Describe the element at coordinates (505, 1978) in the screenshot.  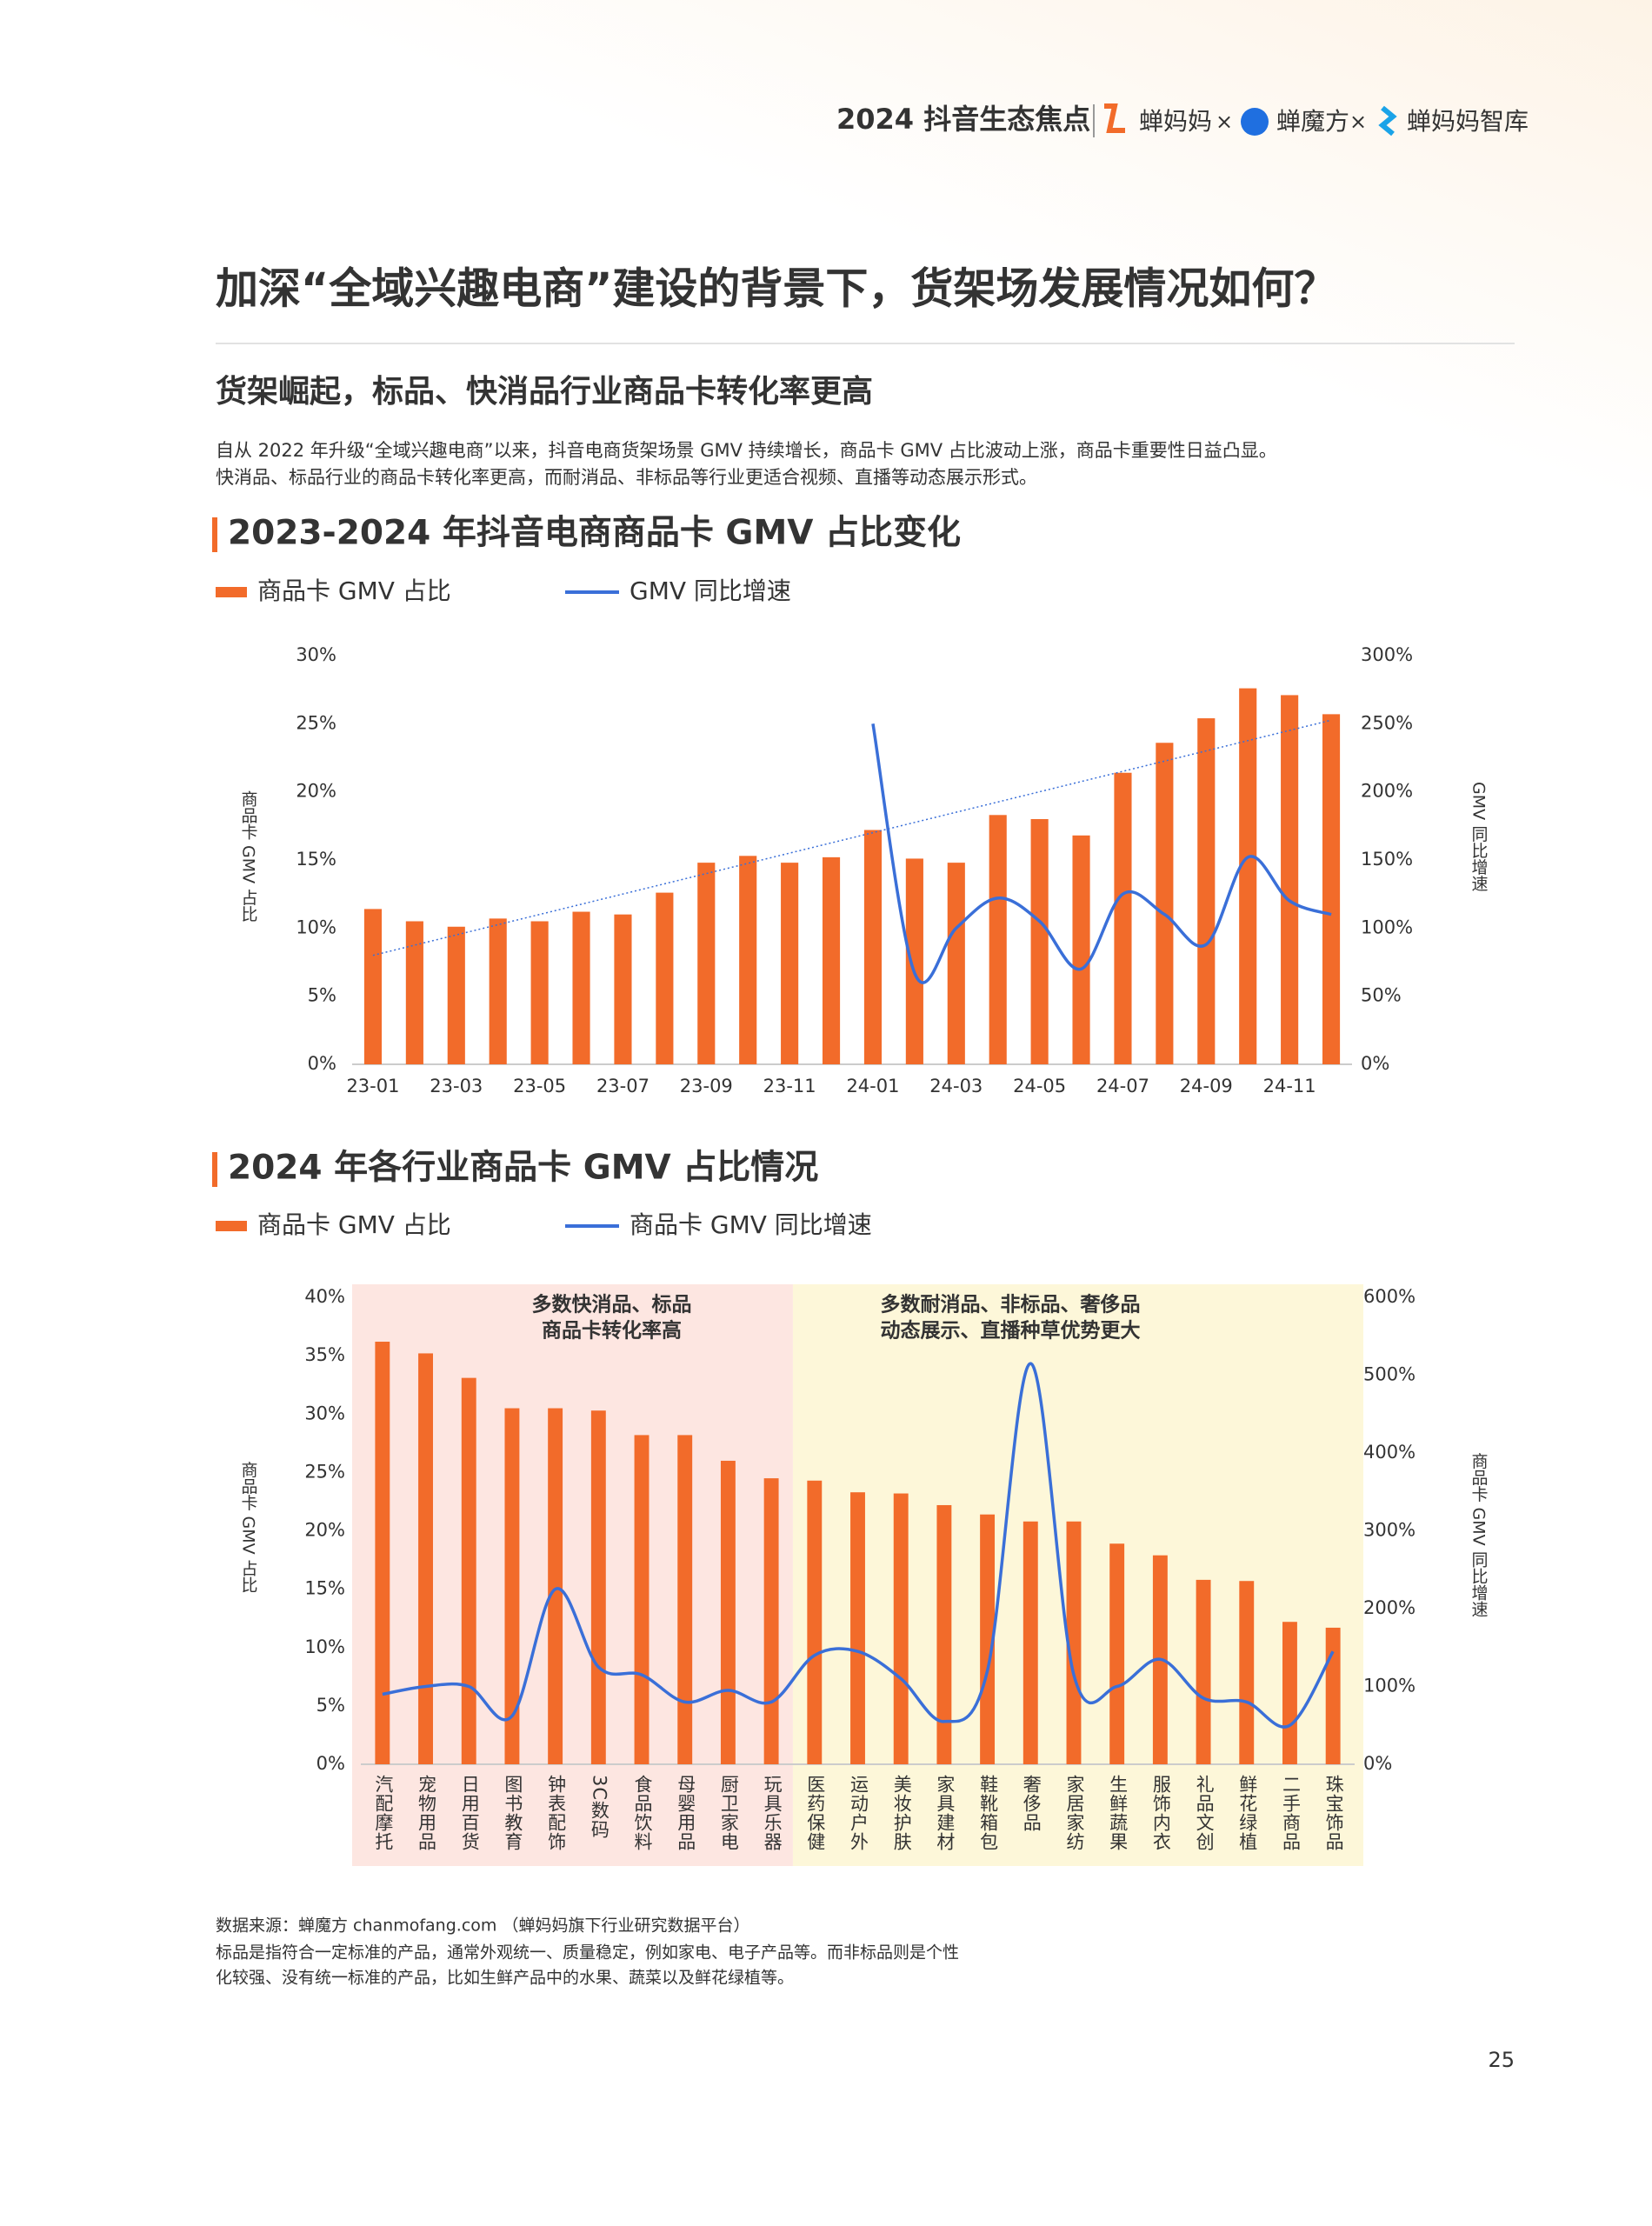
I see `footnote: 化较强、没有统一标准的产品，比如生鲜产品中的水果、蔬菜以及鲜花绿植等。` at that location.